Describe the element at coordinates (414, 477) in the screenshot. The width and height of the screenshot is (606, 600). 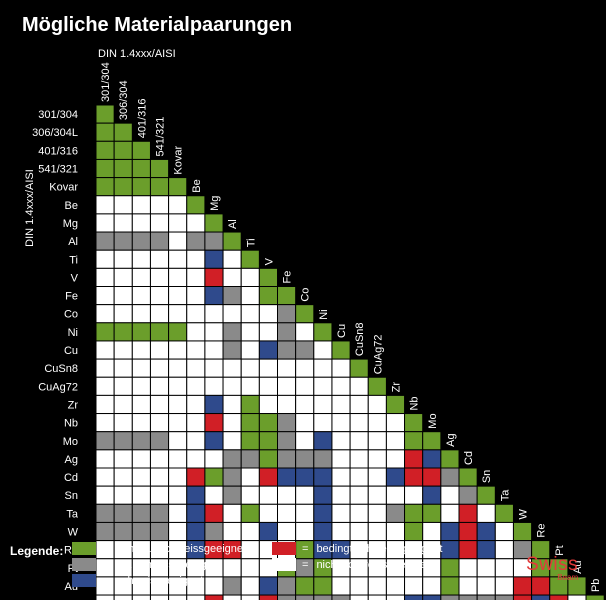
I see `matrix-cell-Cd-Nb` at that location.